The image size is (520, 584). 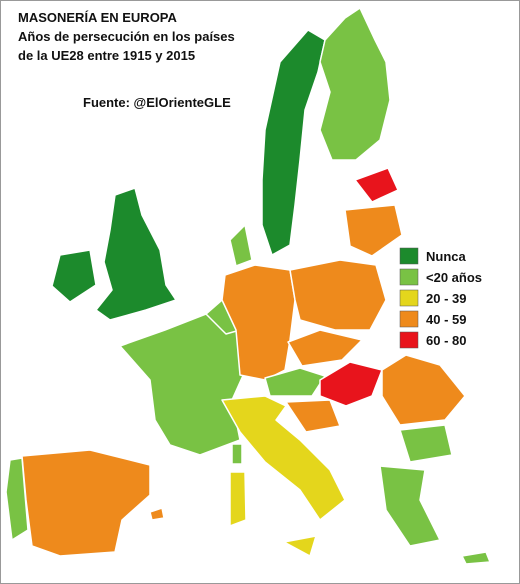 I want to click on legend-label: Nunca, so click(x=446, y=256).